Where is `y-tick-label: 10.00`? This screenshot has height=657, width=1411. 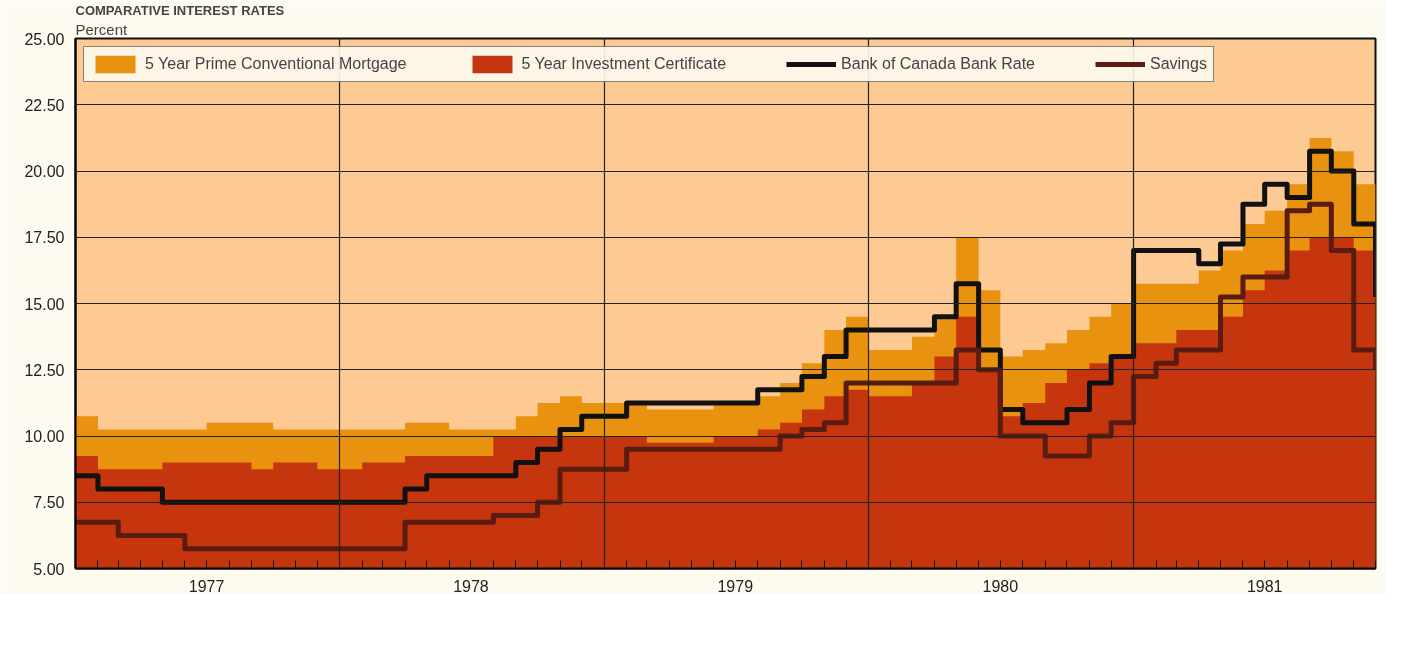
y-tick-label: 10.00 is located at coordinates (44, 436).